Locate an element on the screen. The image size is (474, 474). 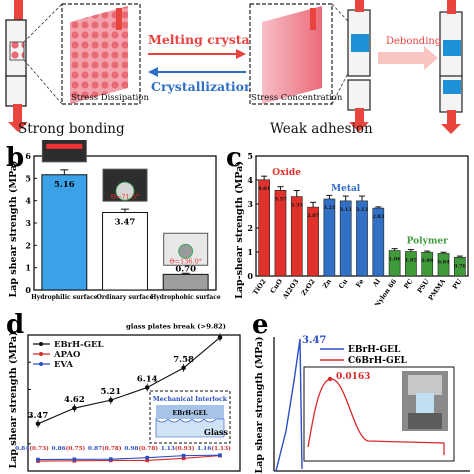
d-annotation: glass plates break (>9.82) is located at coordinates (176, 326).